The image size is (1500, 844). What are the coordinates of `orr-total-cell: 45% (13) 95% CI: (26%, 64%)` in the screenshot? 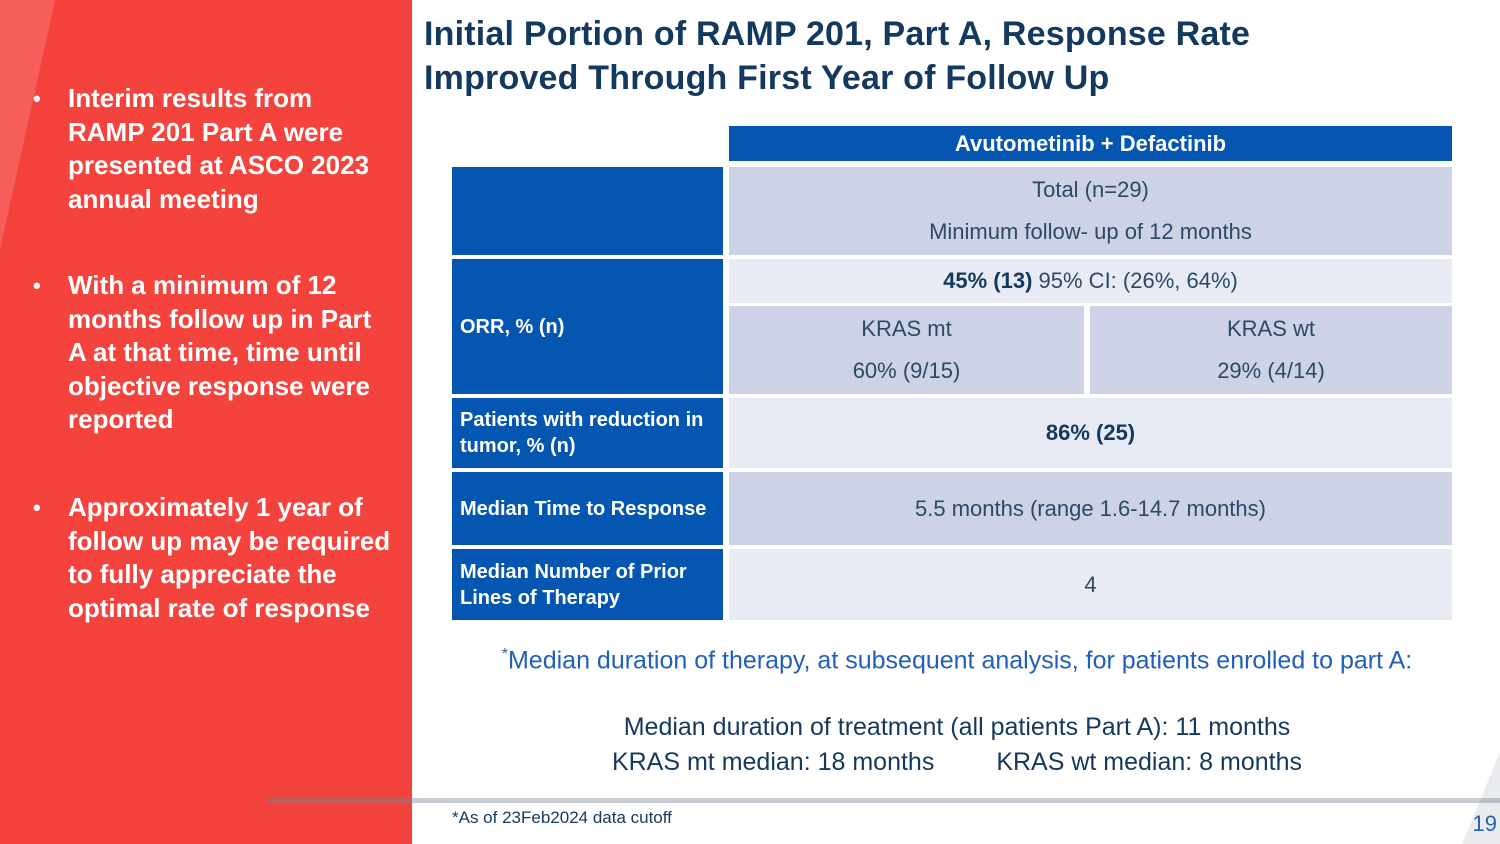 It's located at (1090, 281).